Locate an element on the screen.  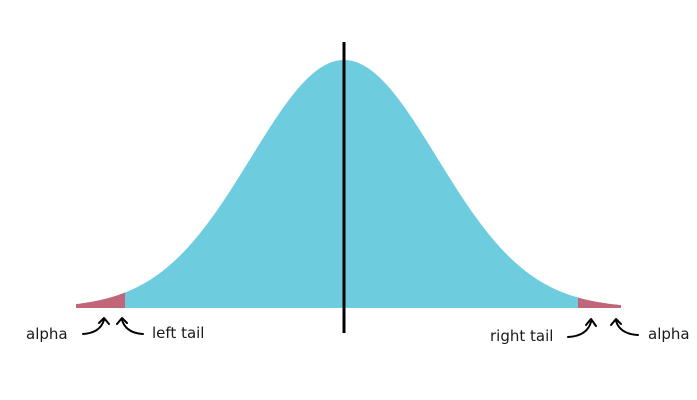
right-tail-region is located at coordinates (599, 302).